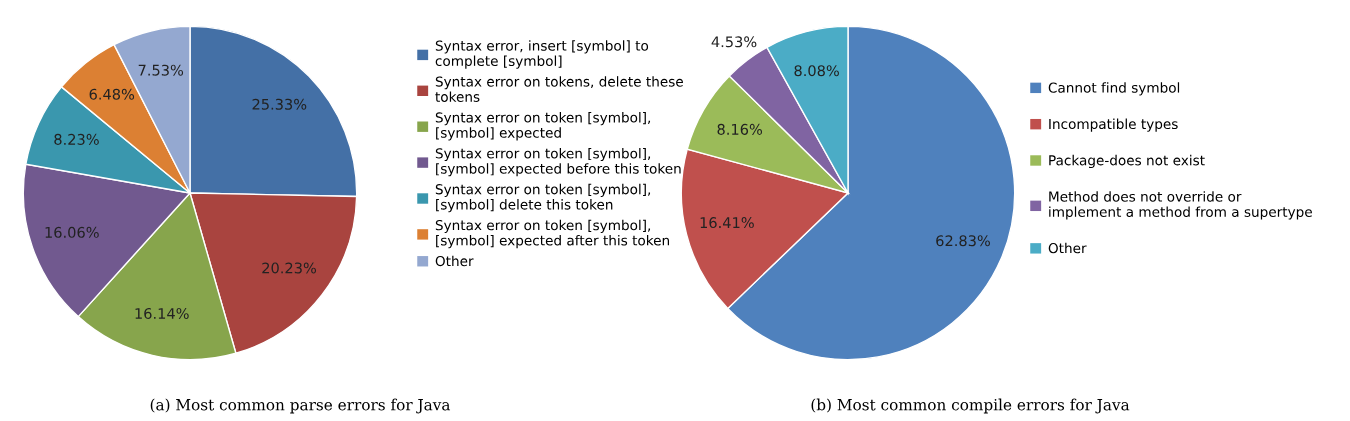 This screenshot has height=421, width=1350. Describe the element at coordinates (300, 406) in the screenshot. I see `text: (a) Most common parse errors for Java` at that location.